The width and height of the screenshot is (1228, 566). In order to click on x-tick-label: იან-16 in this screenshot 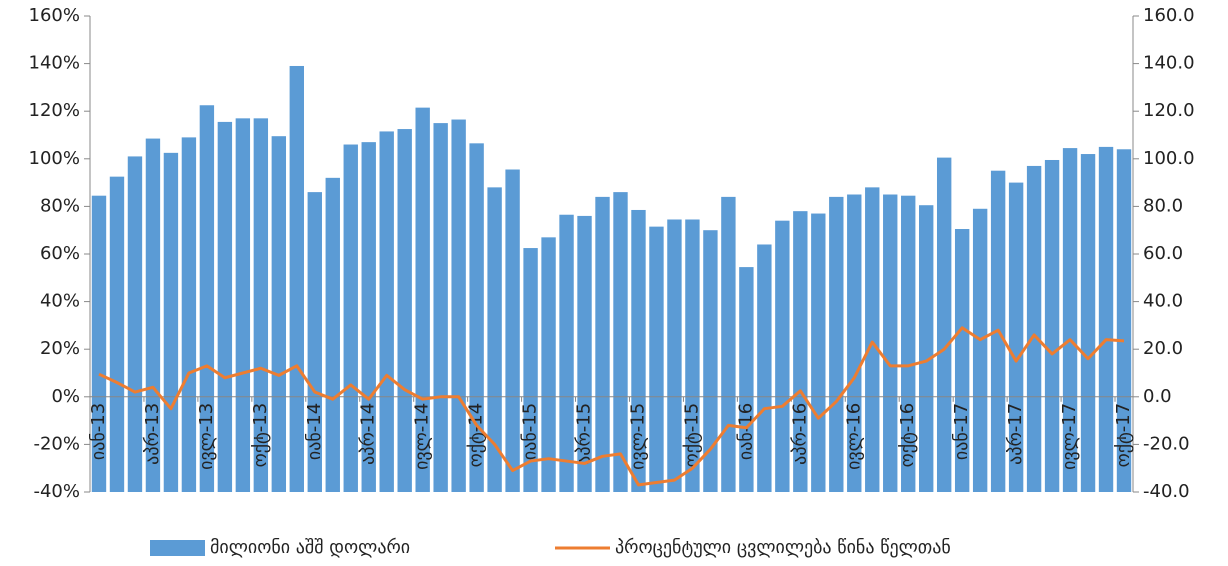, I will do `click(745, 431)`.